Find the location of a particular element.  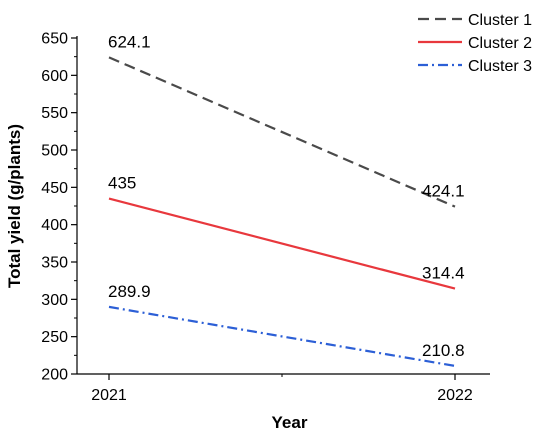

data-label: 289.9 is located at coordinates (129, 291).